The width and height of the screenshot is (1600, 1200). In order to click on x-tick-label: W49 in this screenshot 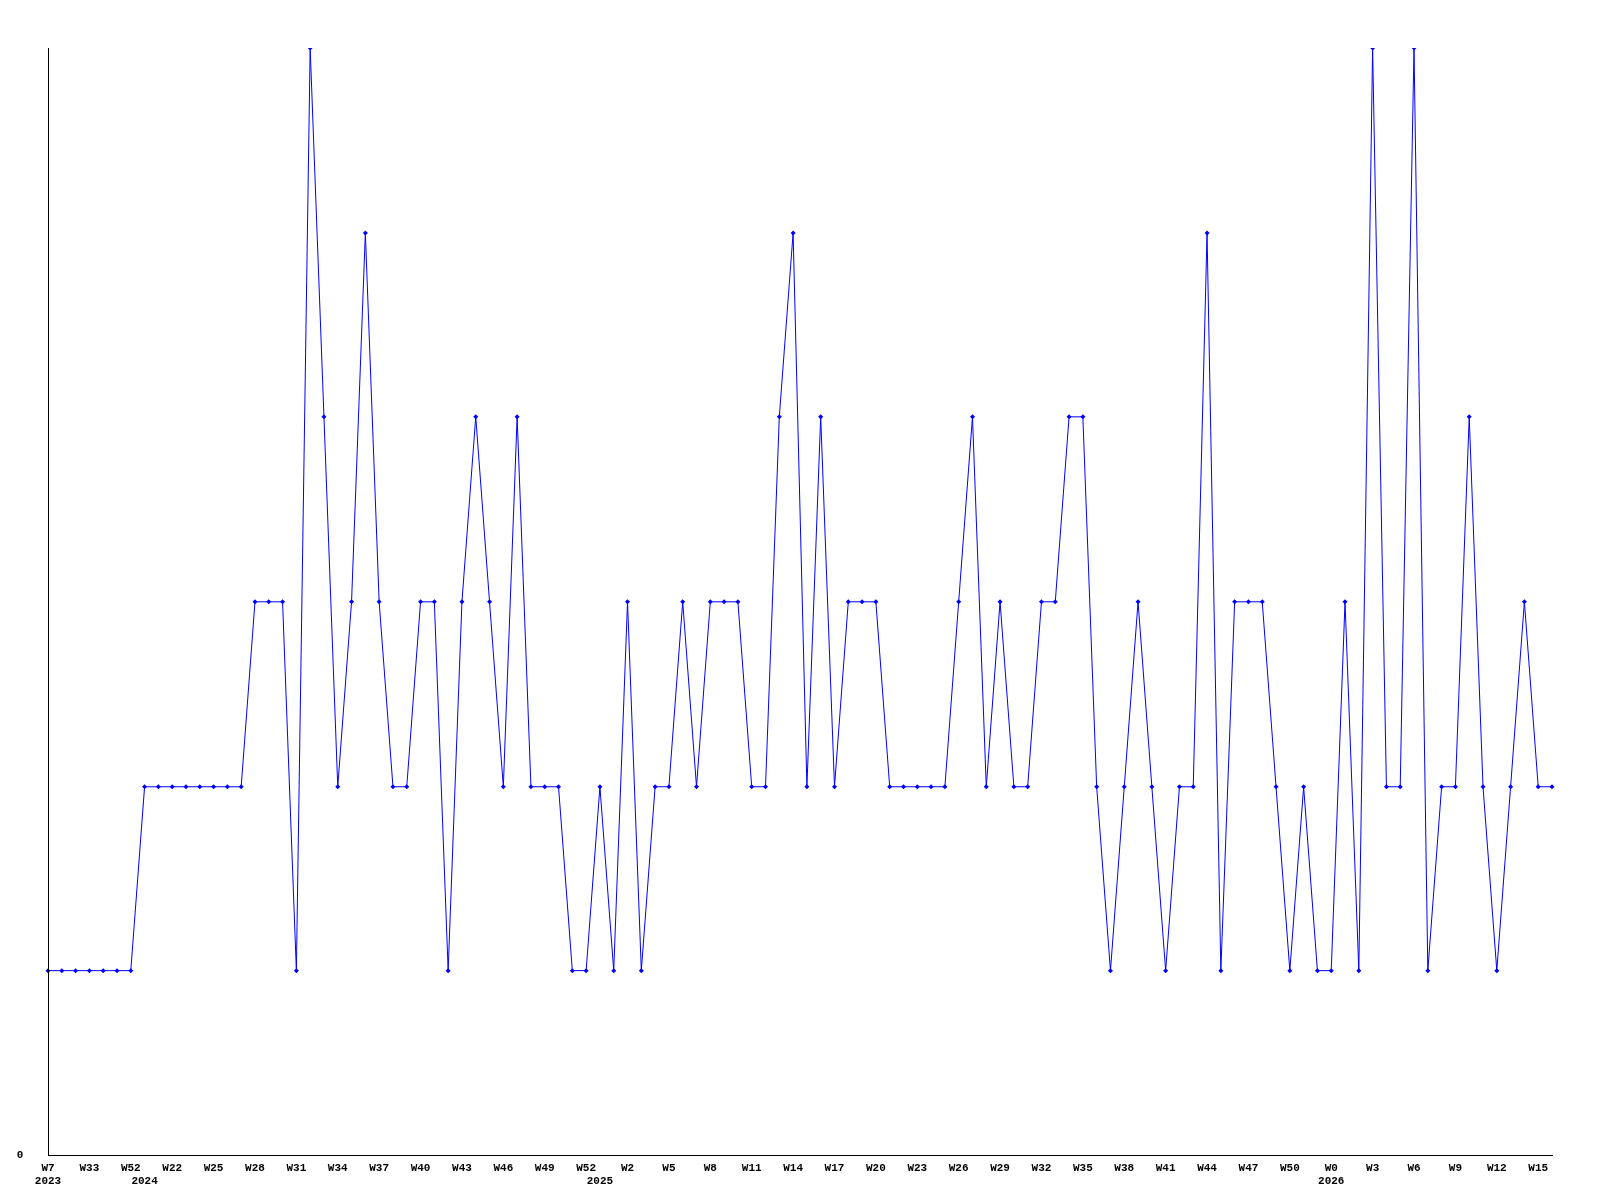, I will do `click(544, 1167)`.